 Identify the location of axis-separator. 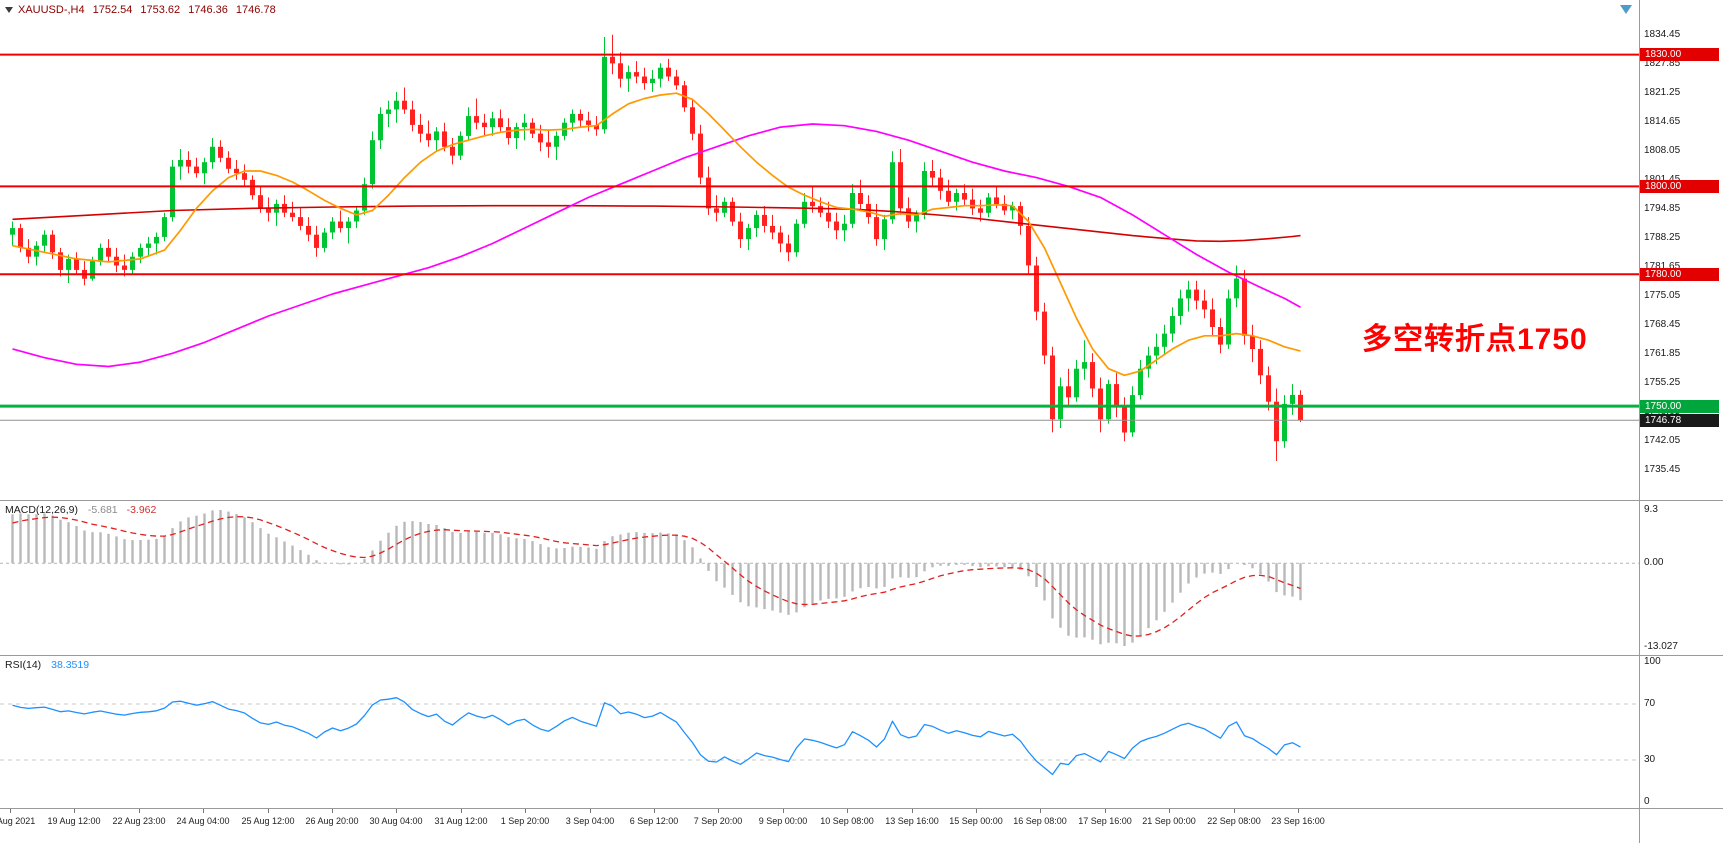
(1639, 421).